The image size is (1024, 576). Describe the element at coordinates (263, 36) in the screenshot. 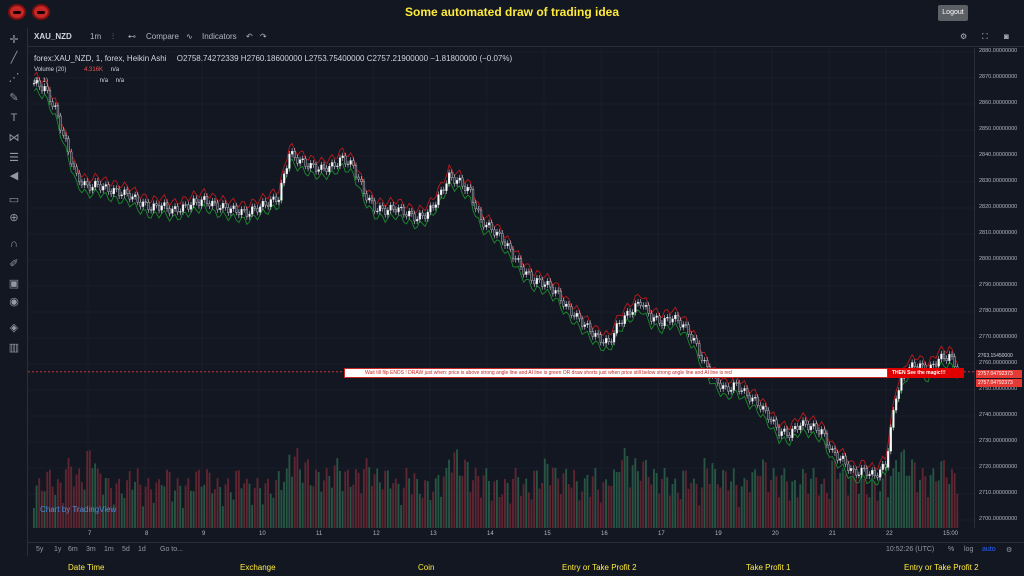

I see `redo-icon: ↷` at that location.